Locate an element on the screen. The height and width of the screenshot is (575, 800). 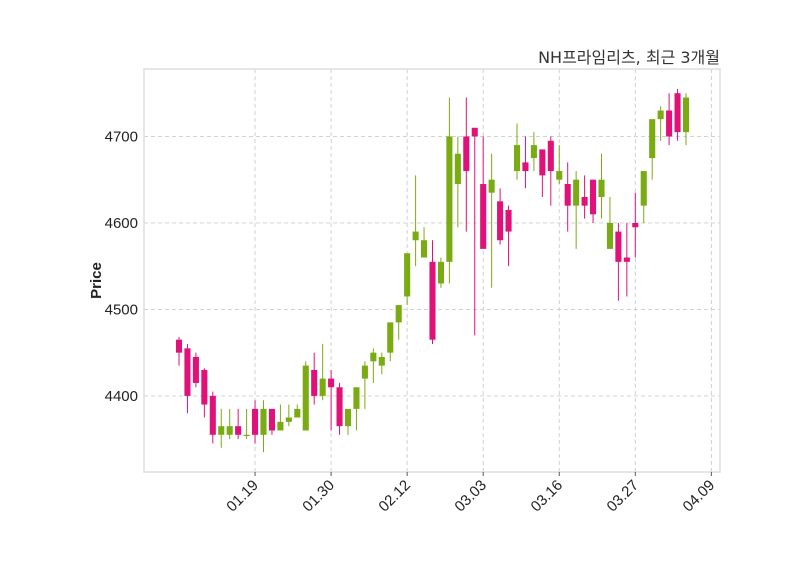
y-tick-label: 4500 is located at coordinates (121, 309).